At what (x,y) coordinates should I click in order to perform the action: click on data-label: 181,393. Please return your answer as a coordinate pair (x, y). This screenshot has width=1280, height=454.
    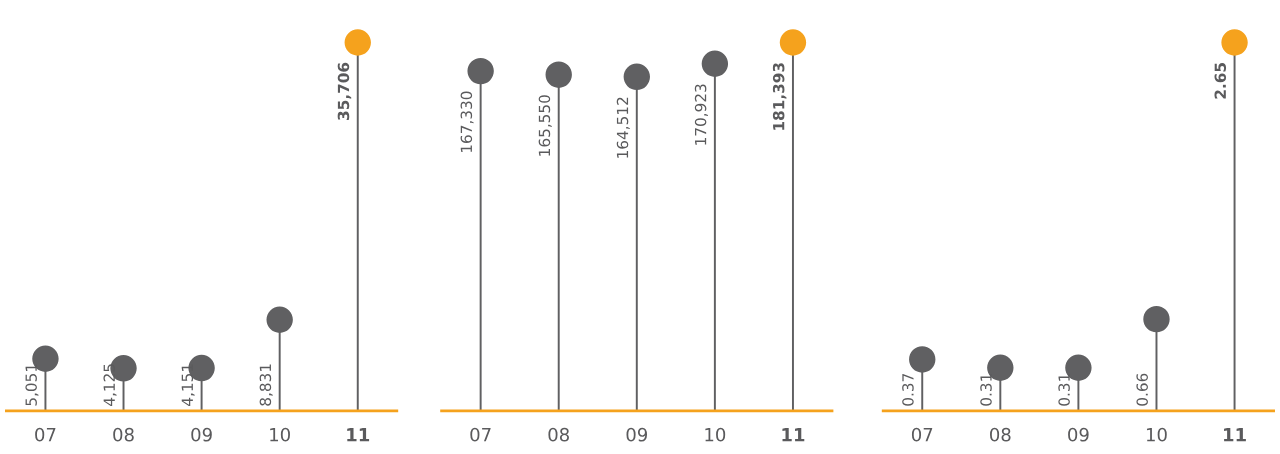
    Looking at the image, I should click on (779, 96).